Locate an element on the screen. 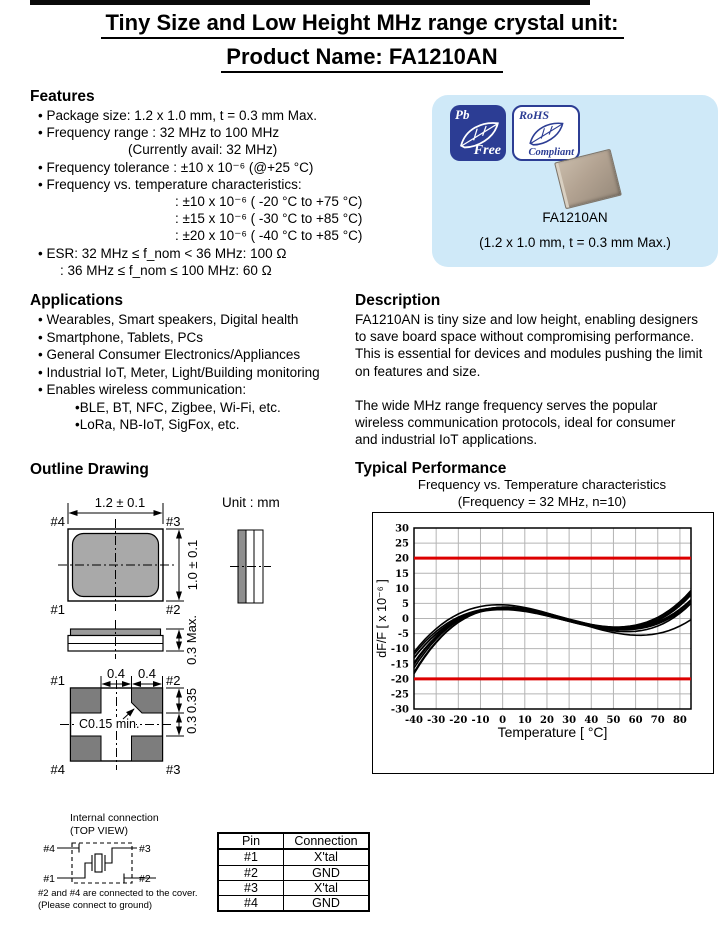  application-item: • Smartphone, Tablets, PCs is located at coordinates (121, 337).